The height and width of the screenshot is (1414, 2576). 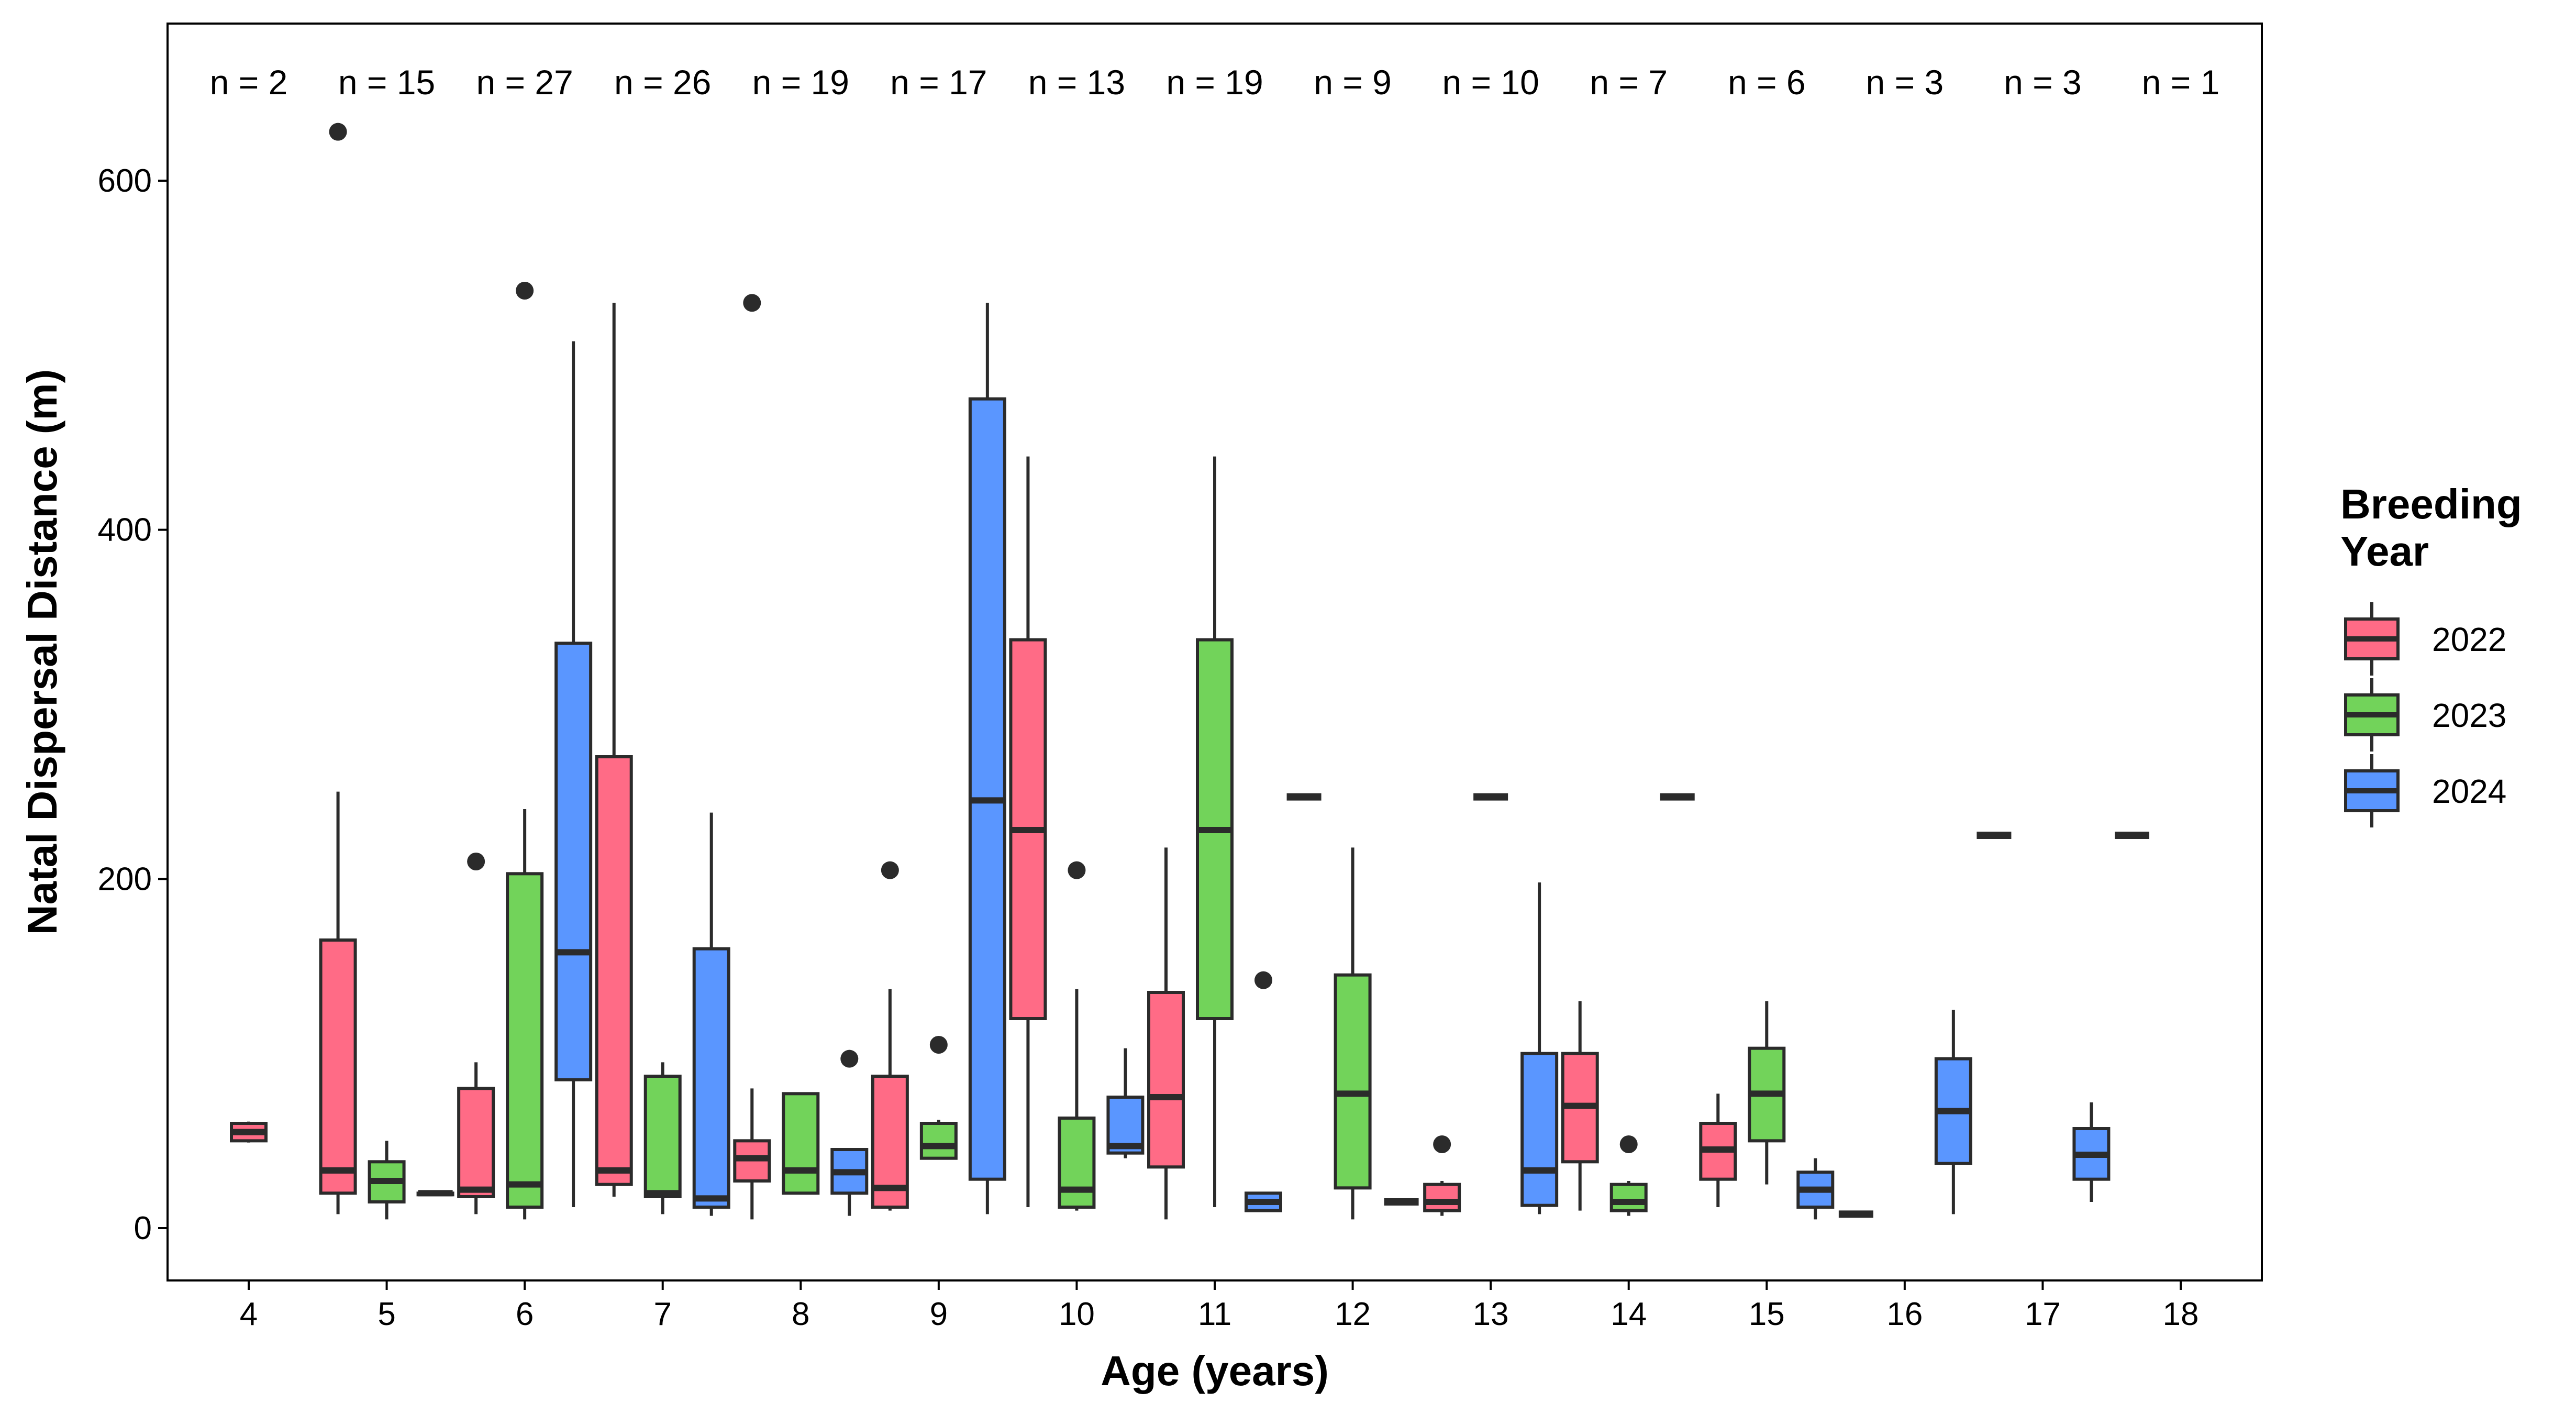 What do you see at coordinates (1629, 1314) in the screenshot?
I see `x-tick-label: 14` at bounding box center [1629, 1314].